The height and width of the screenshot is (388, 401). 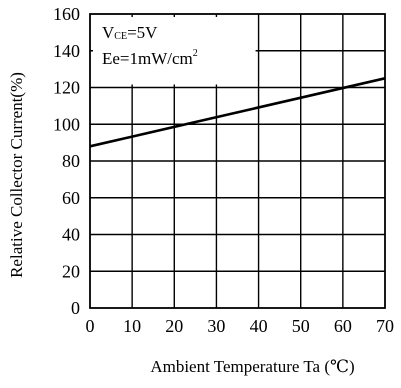 I want to click on x-tick-label: 10, so click(x=132, y=326).